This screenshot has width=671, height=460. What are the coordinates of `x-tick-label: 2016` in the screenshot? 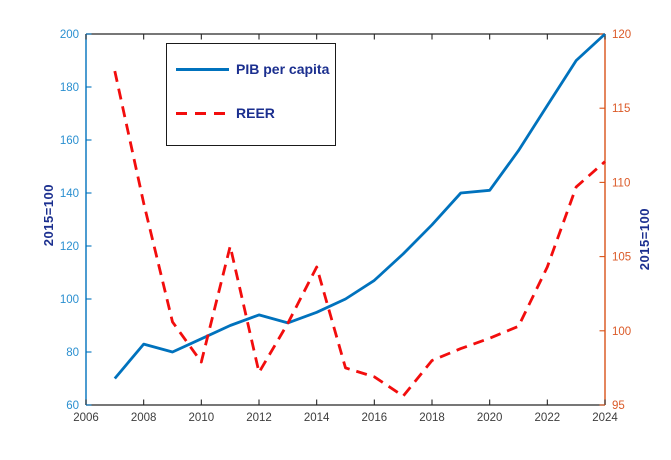 It's located at (375, 418).